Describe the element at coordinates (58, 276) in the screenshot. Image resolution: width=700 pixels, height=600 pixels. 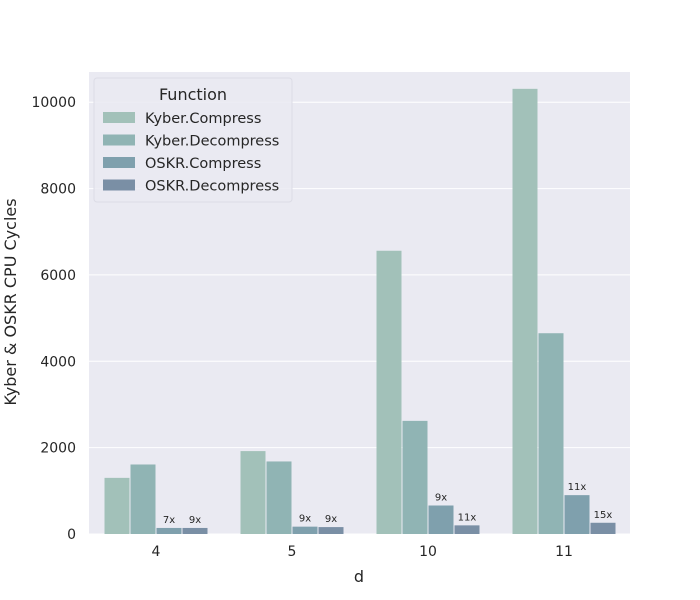
I see `y-tick-label: 6000` at that location.